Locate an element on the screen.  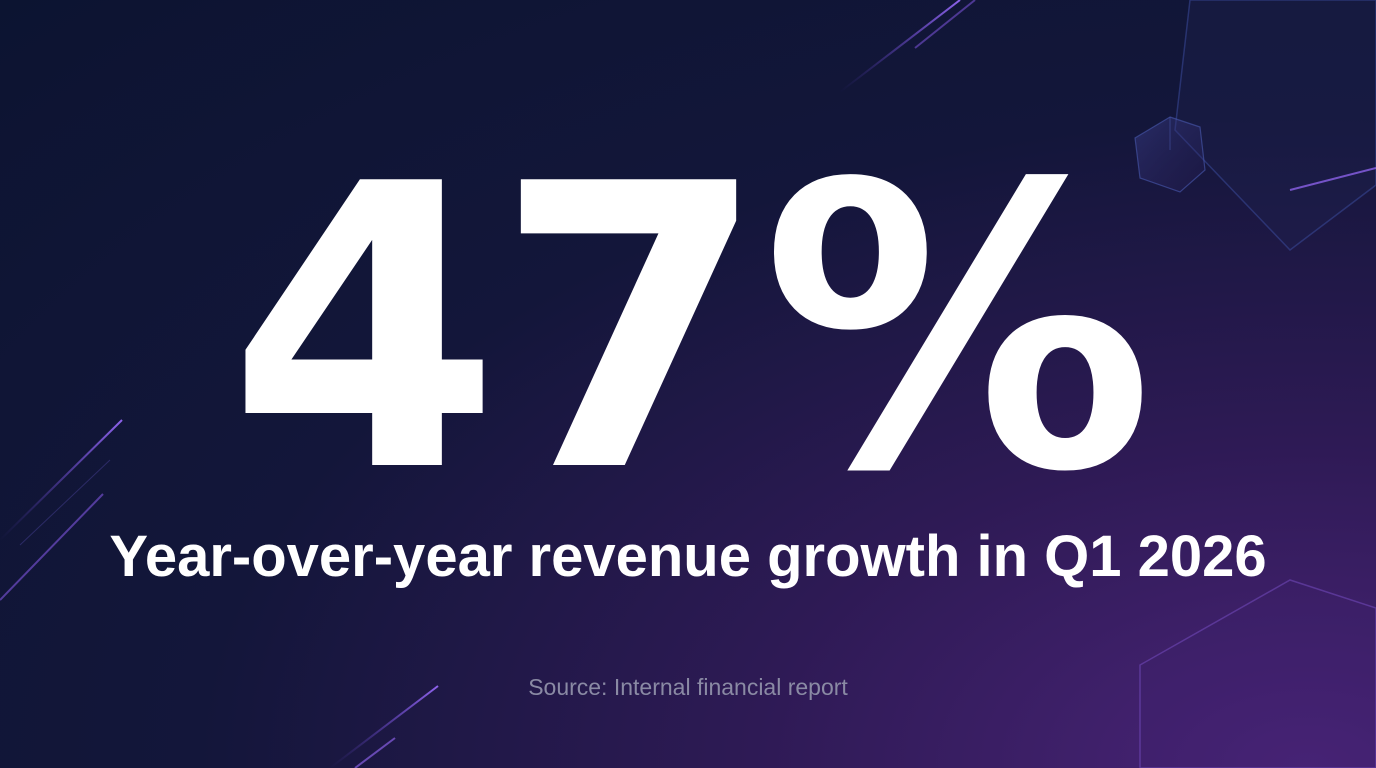
source-note: Source: Internal financial report is located at coordinates (688, 687).